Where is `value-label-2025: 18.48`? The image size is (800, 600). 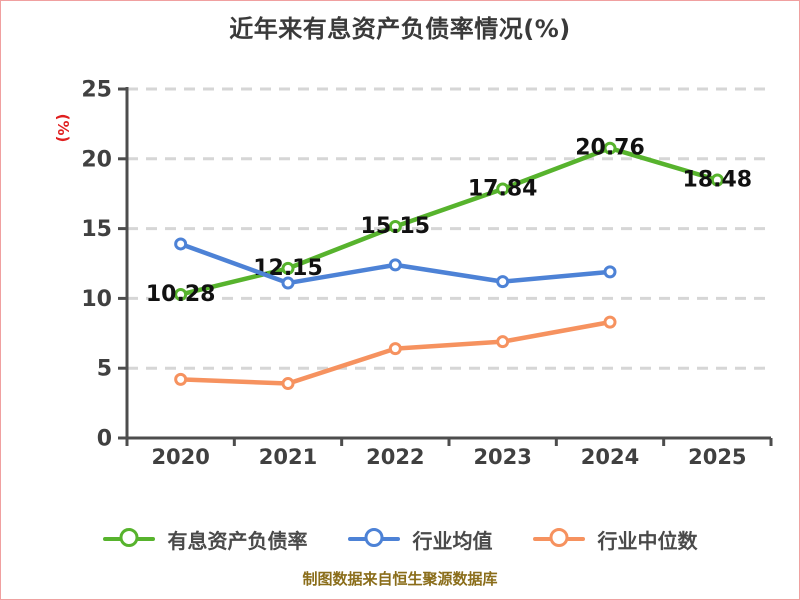 value-label-2025: 18.48 is located at coordinates (718, 180).